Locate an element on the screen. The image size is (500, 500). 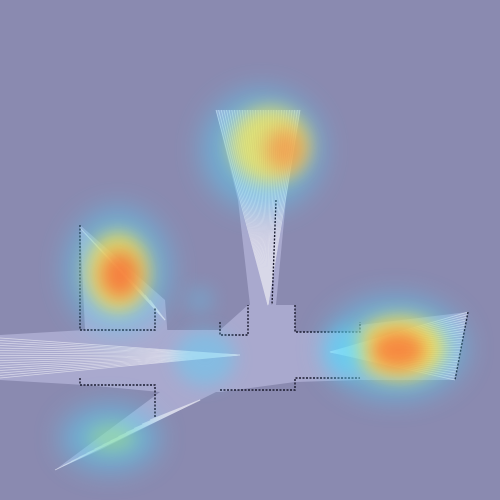
hotspot-east-core is located at coordinates (398, 350).